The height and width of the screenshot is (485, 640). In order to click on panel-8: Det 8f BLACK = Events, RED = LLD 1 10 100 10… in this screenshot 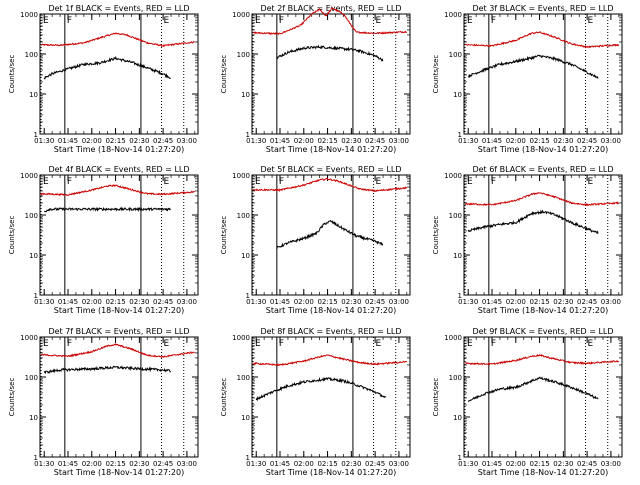, I will do `click(315, 402)`.